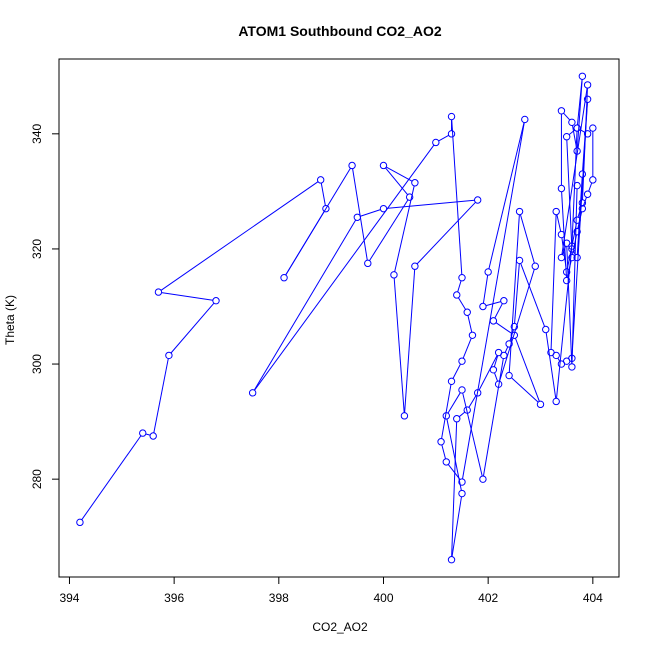 This screenshot has height=650, width=650. What do you see at coordinates (279, 598) in the screenshot?
I see `x-tick-label: 398` at bounding box center [279, 598].